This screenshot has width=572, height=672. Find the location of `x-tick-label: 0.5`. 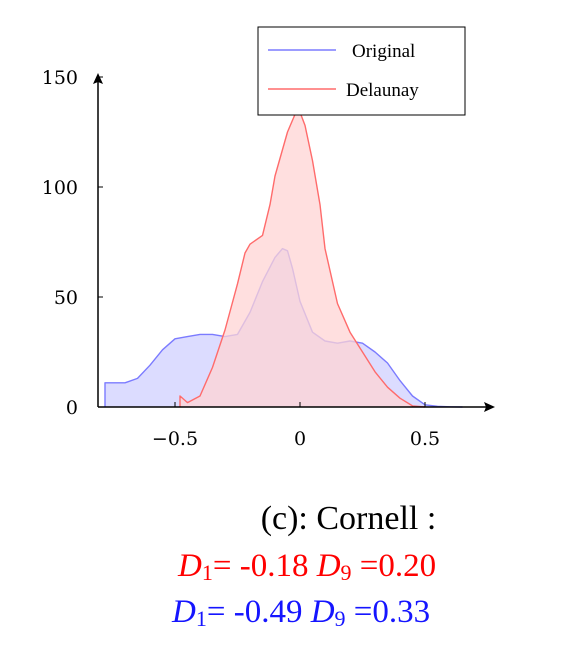

x-tick-label: 0.5 is located at coordinates (425, 439).